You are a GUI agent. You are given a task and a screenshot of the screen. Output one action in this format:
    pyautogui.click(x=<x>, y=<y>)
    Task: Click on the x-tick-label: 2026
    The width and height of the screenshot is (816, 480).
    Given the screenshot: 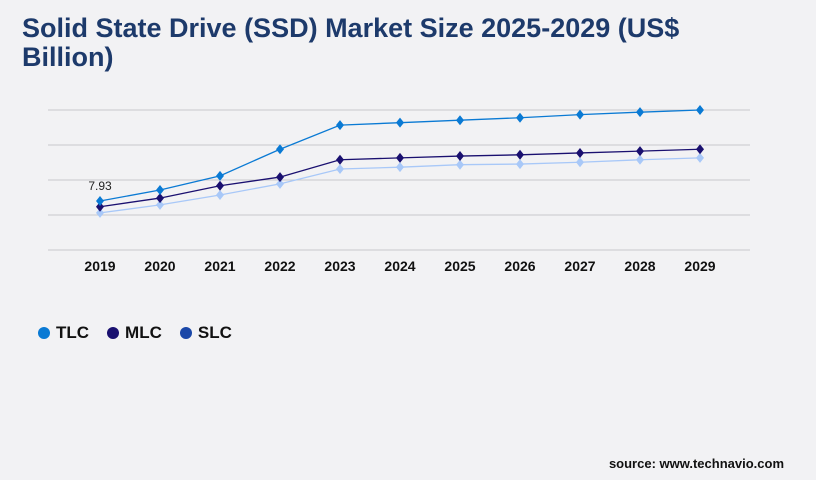 What is the action you would take?
    pyautogui.click(x=519, y=266)
    